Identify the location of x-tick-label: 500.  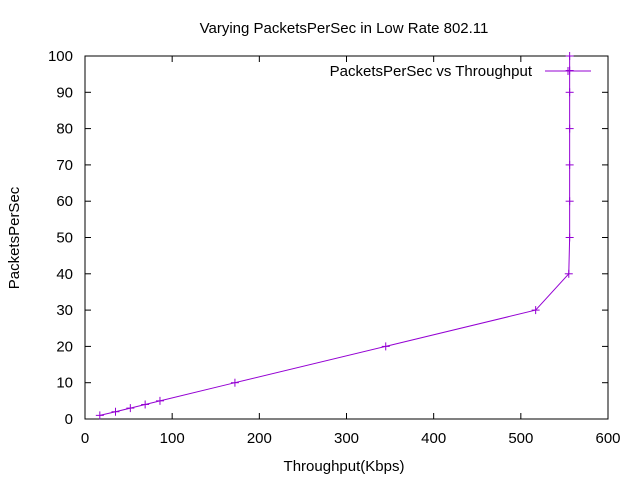
(520, 438).